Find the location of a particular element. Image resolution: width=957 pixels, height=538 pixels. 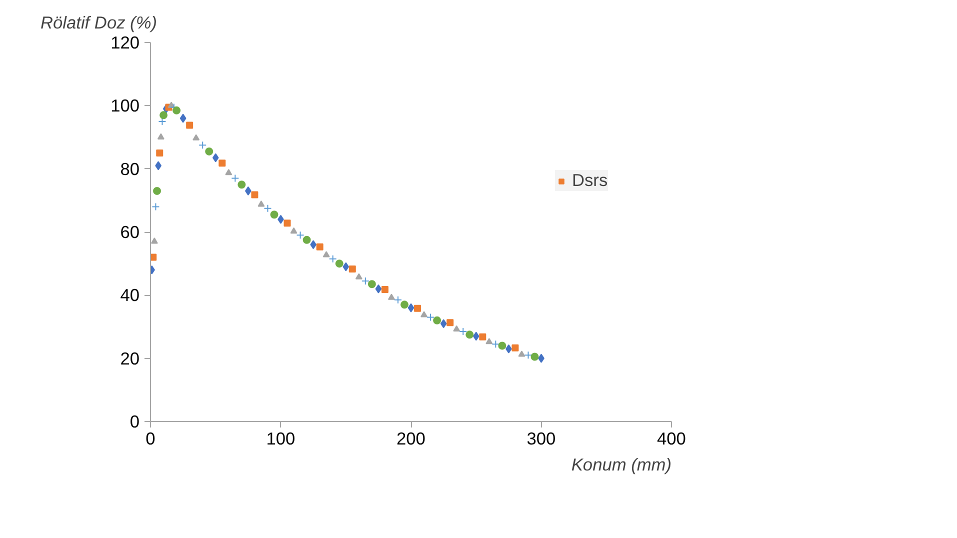

y-tick-label: 120 is located at coordinates (125, 42).